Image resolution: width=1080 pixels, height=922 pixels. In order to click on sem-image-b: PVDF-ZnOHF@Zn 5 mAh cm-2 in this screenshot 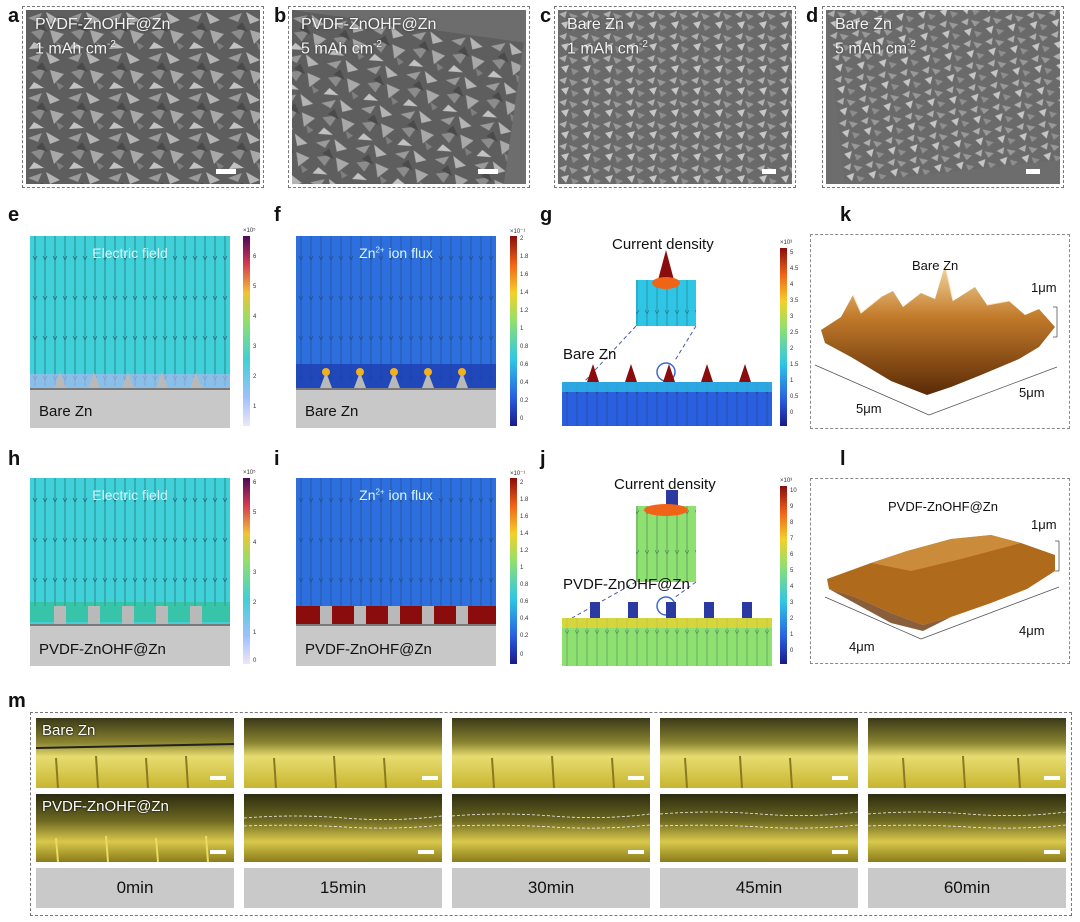, I will do `click(409, 97)`.